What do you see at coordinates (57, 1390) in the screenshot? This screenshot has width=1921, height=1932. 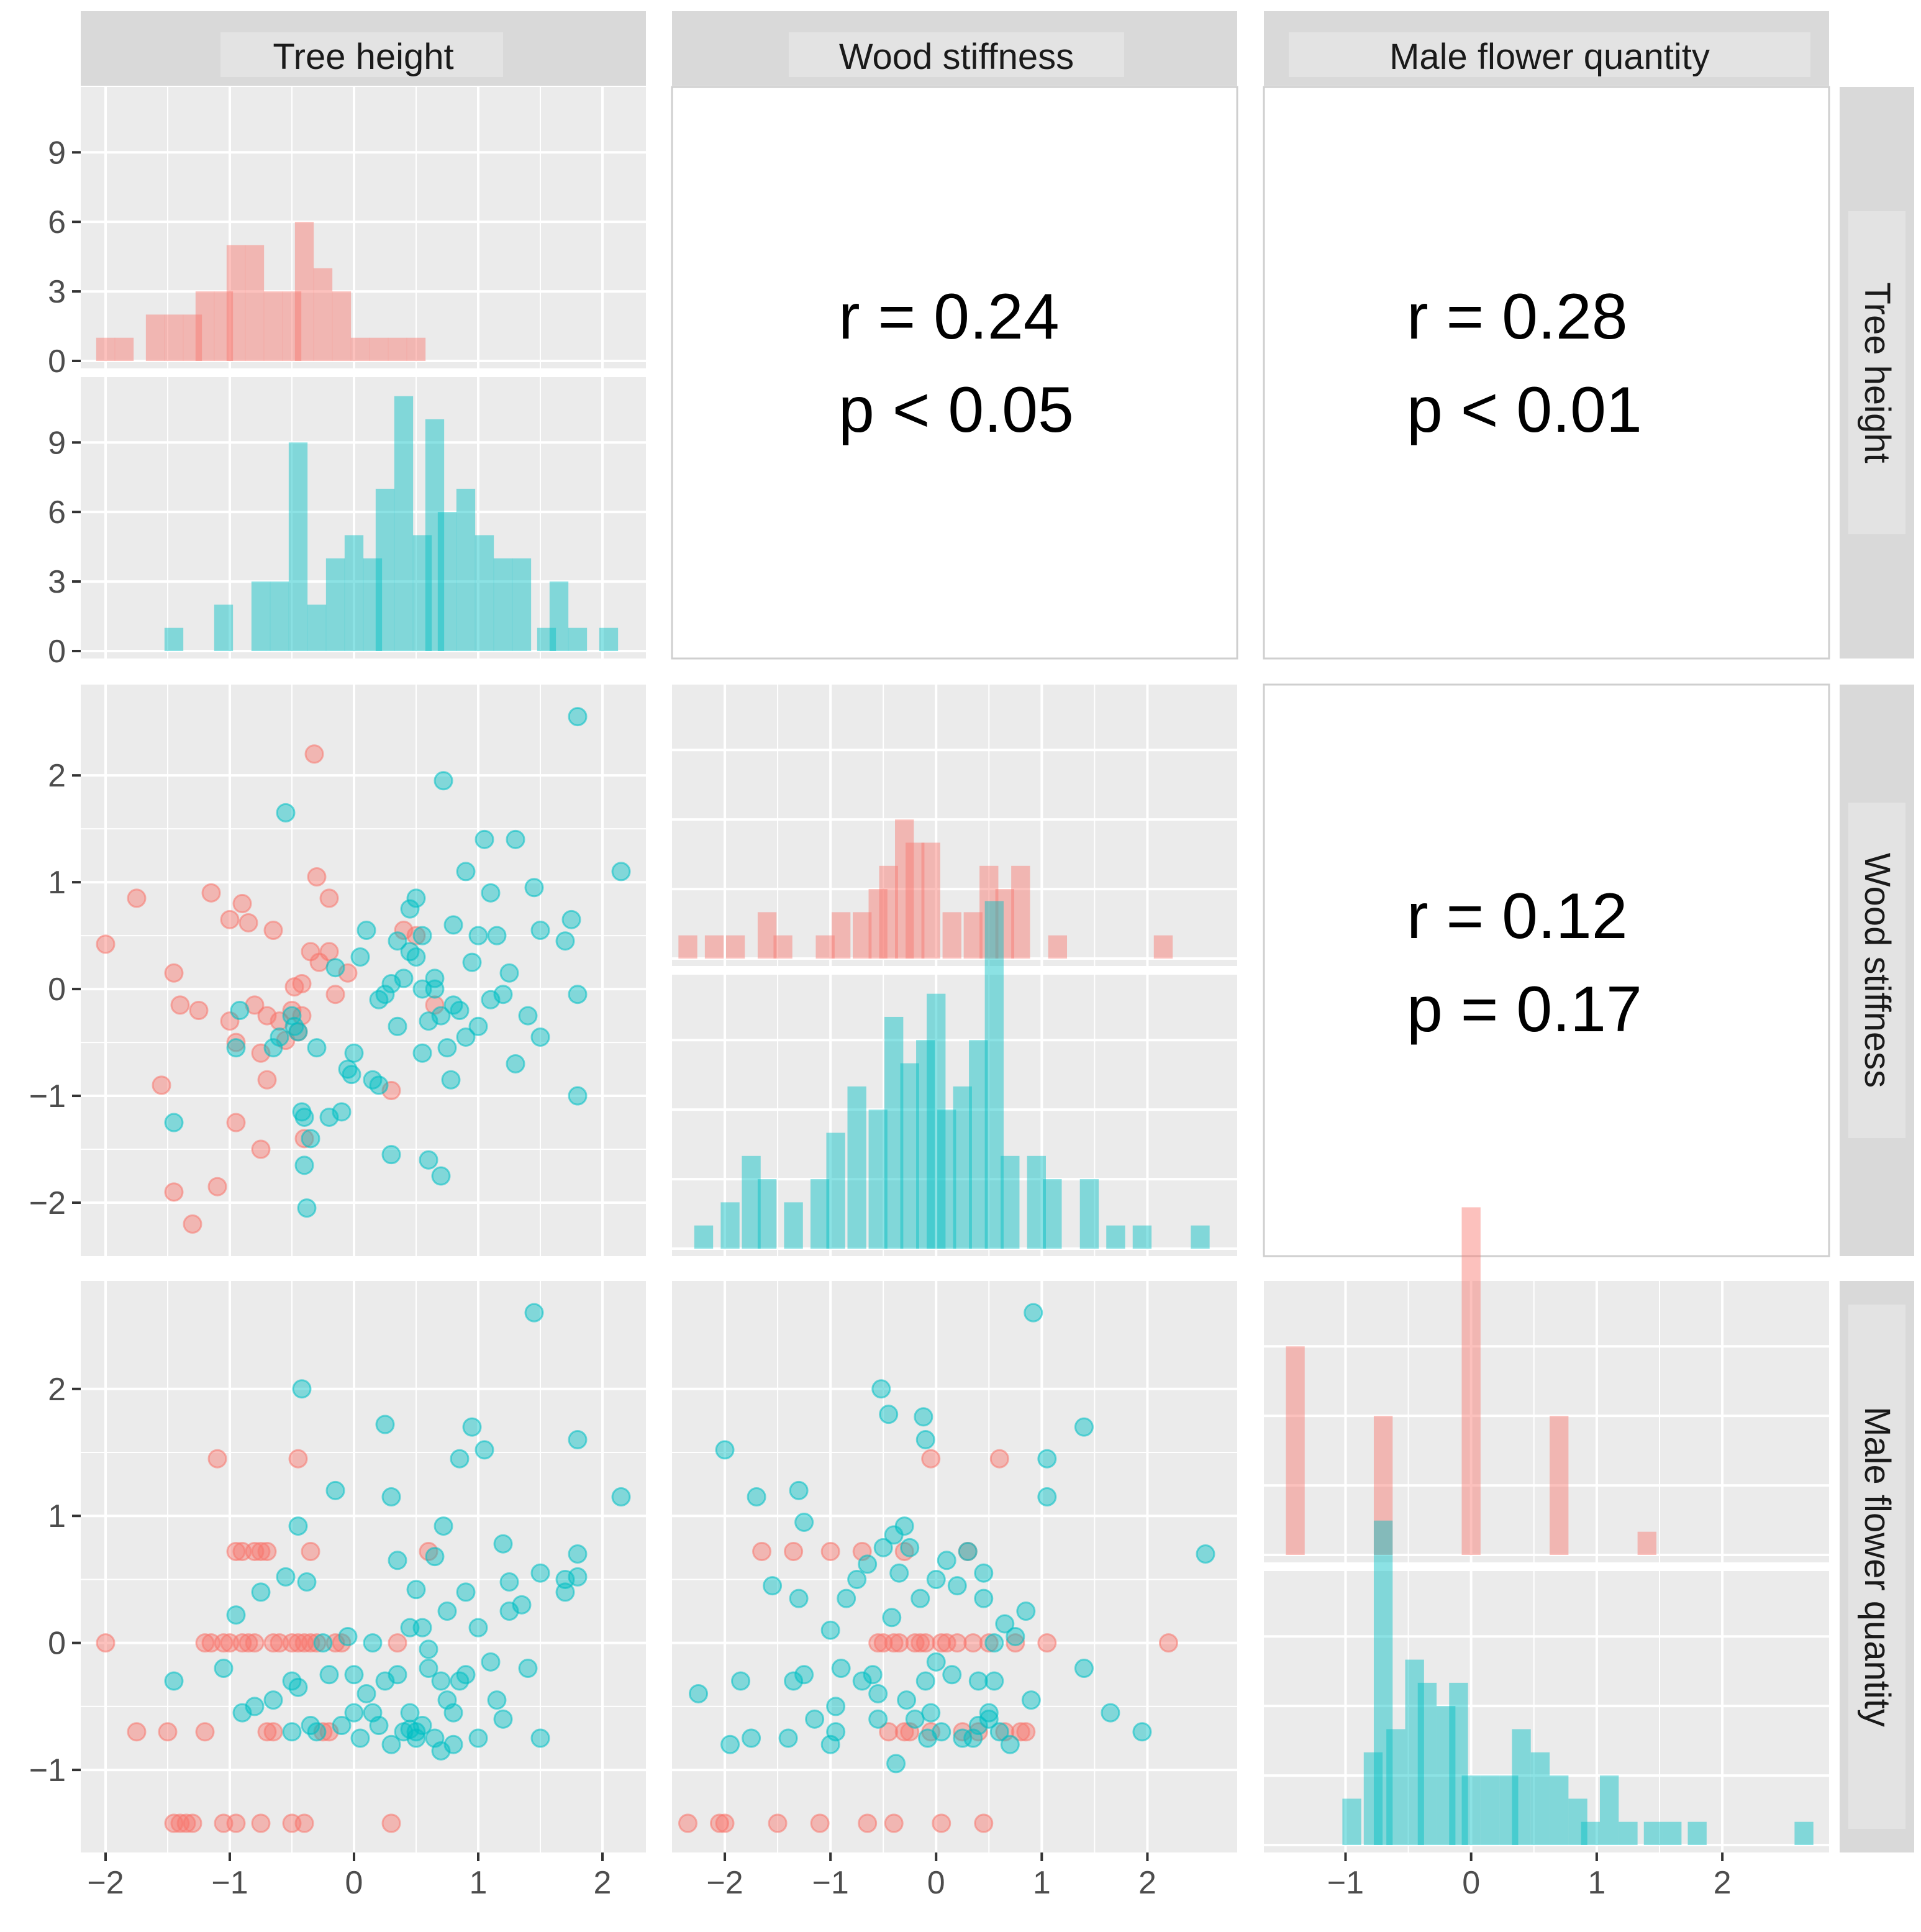 I see `y-tick-label: 2` at bounding box center [57, 1390].